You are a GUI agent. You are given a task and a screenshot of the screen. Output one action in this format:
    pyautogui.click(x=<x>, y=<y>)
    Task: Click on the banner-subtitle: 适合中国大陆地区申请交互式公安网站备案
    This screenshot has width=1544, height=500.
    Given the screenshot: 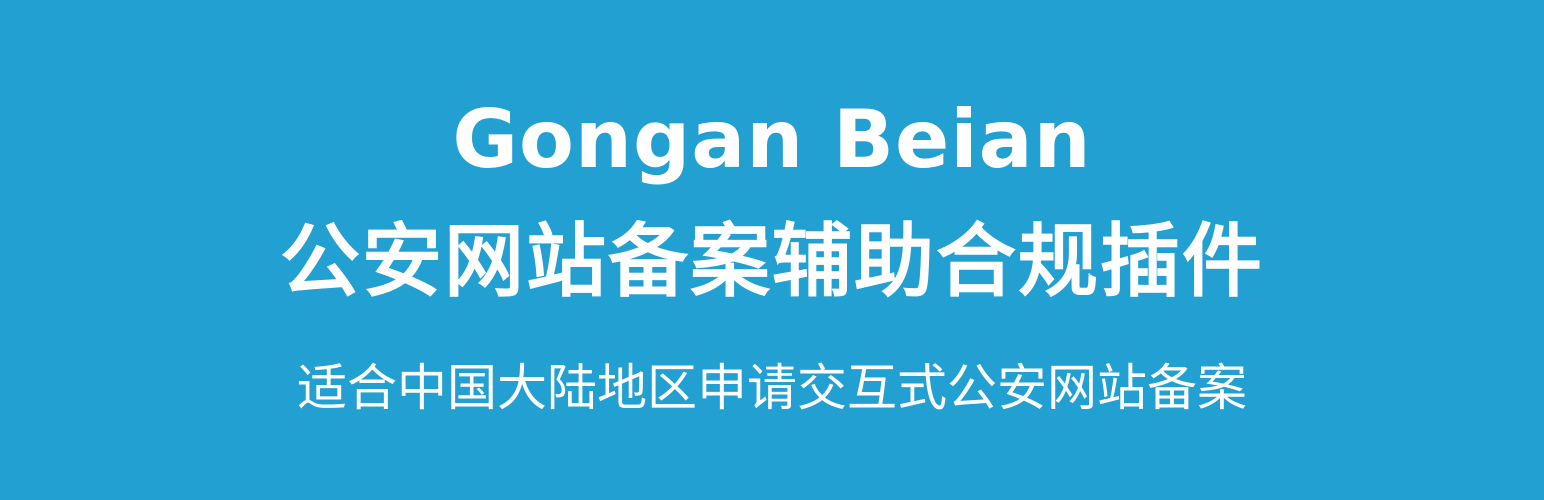 What is the action you would take?
    pyautogui.click(x=772, y=388)
    